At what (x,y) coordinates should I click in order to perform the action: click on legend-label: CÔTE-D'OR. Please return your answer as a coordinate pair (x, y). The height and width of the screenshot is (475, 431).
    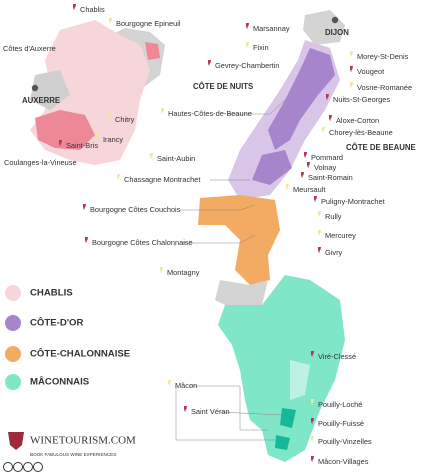
    Looking at the image, I should click on (57, 323).